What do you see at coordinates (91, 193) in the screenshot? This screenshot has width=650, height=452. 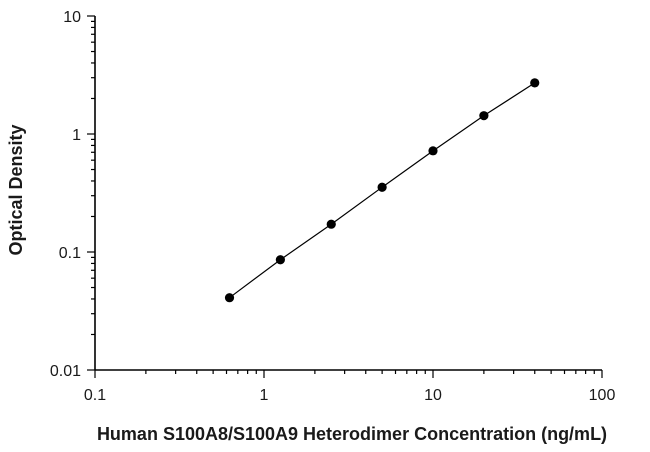 I see `y-axis-ticks` at bounding box center [91, 193].